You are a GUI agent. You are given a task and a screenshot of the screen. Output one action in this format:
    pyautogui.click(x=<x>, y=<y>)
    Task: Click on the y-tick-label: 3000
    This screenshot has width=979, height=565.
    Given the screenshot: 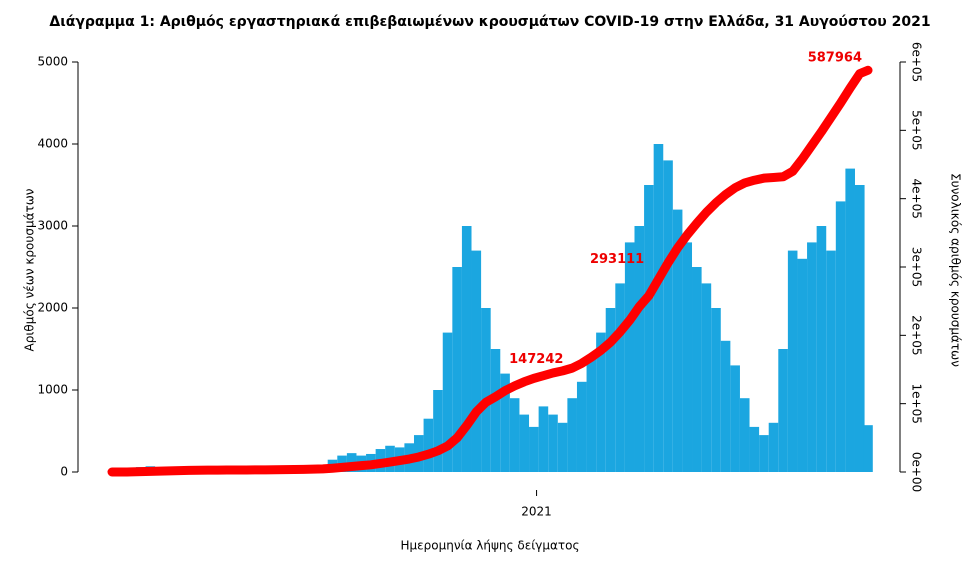 What is the action you would take?
    pyautogui.click(x=52, y=226)
    